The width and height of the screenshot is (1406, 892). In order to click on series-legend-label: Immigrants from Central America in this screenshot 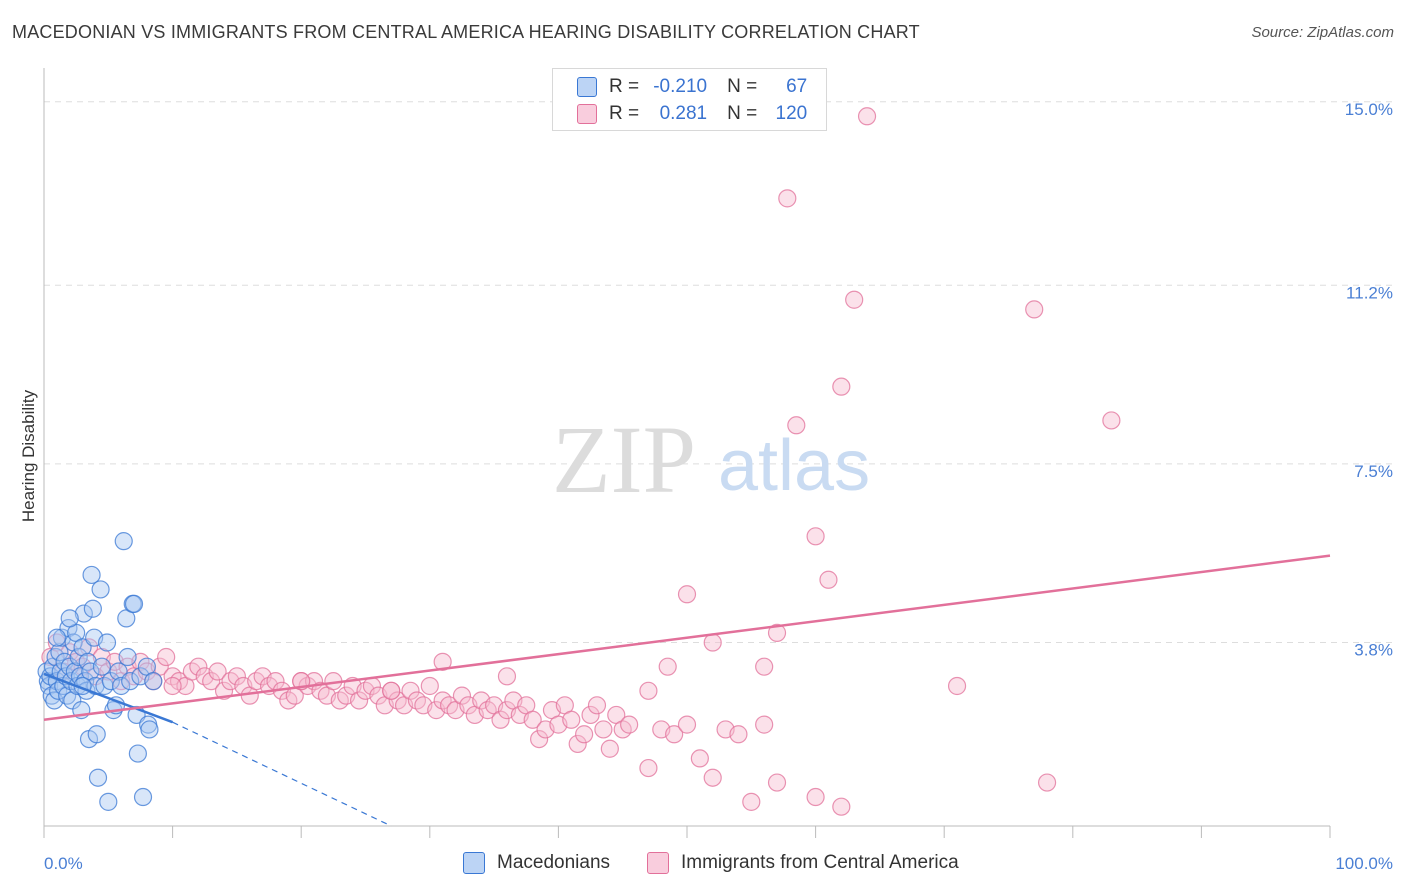, I will do `click(820, 862)`.